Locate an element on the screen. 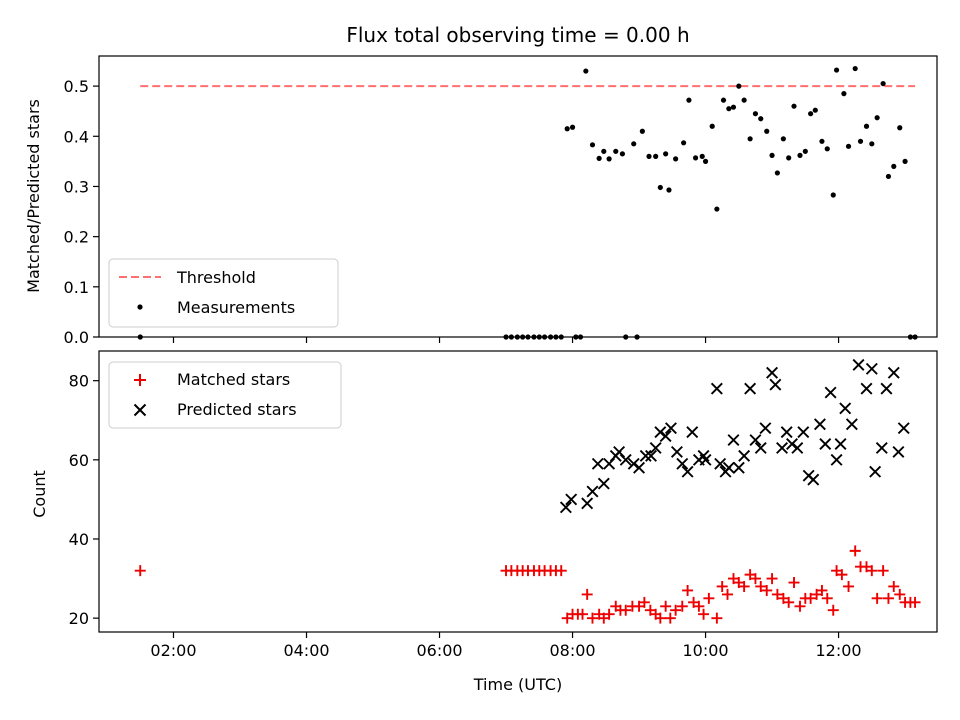  top-y-tick-label: 0.2 is located at coordinates (76, 237).